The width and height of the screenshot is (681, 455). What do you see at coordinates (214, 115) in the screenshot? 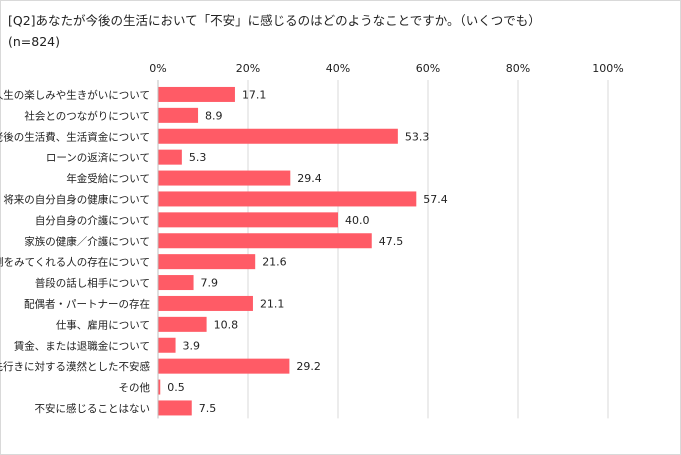
I see `value-label: 8.9` at bounding box center [214, 115].